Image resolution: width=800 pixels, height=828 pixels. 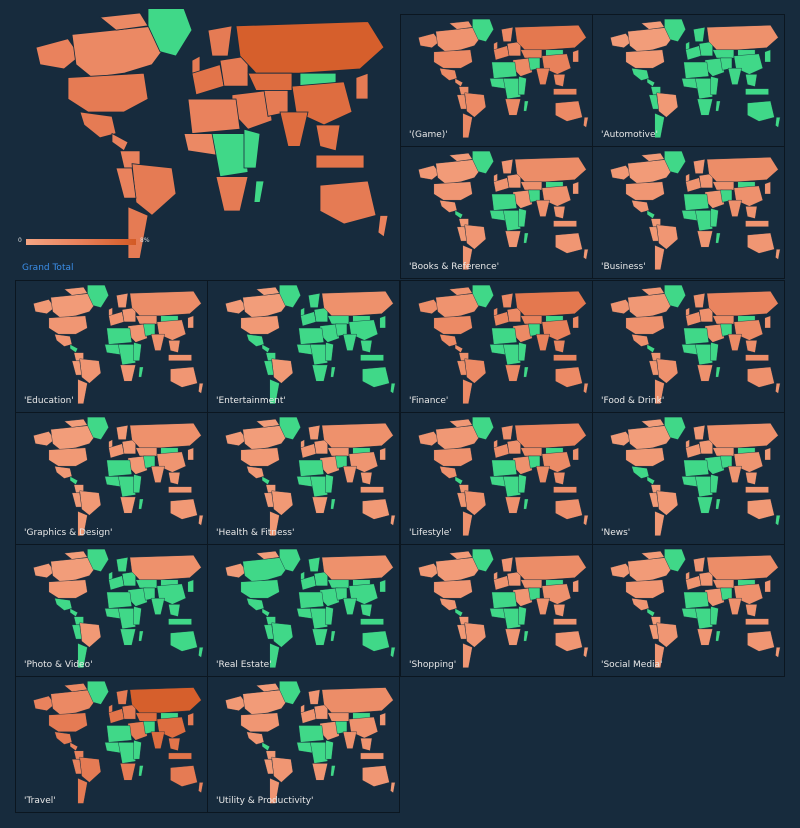 What do you see at coordinates (688, 478) in the screenshot?
I see `map-panel-news: 'News'` at bounding box center [688, 478].